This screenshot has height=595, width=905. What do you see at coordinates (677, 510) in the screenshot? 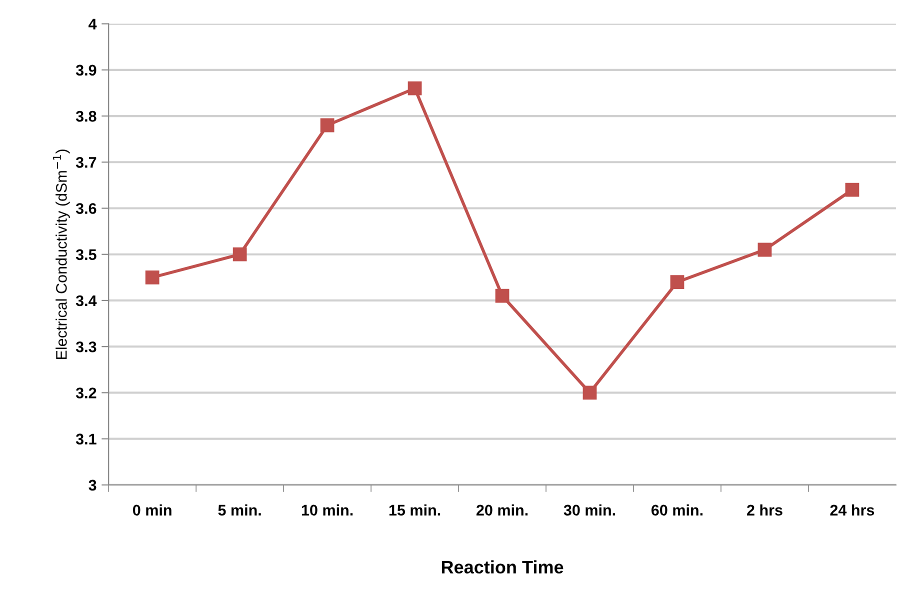
I see `x-tick-label: 60 min.` at bounding box center [677, 510].